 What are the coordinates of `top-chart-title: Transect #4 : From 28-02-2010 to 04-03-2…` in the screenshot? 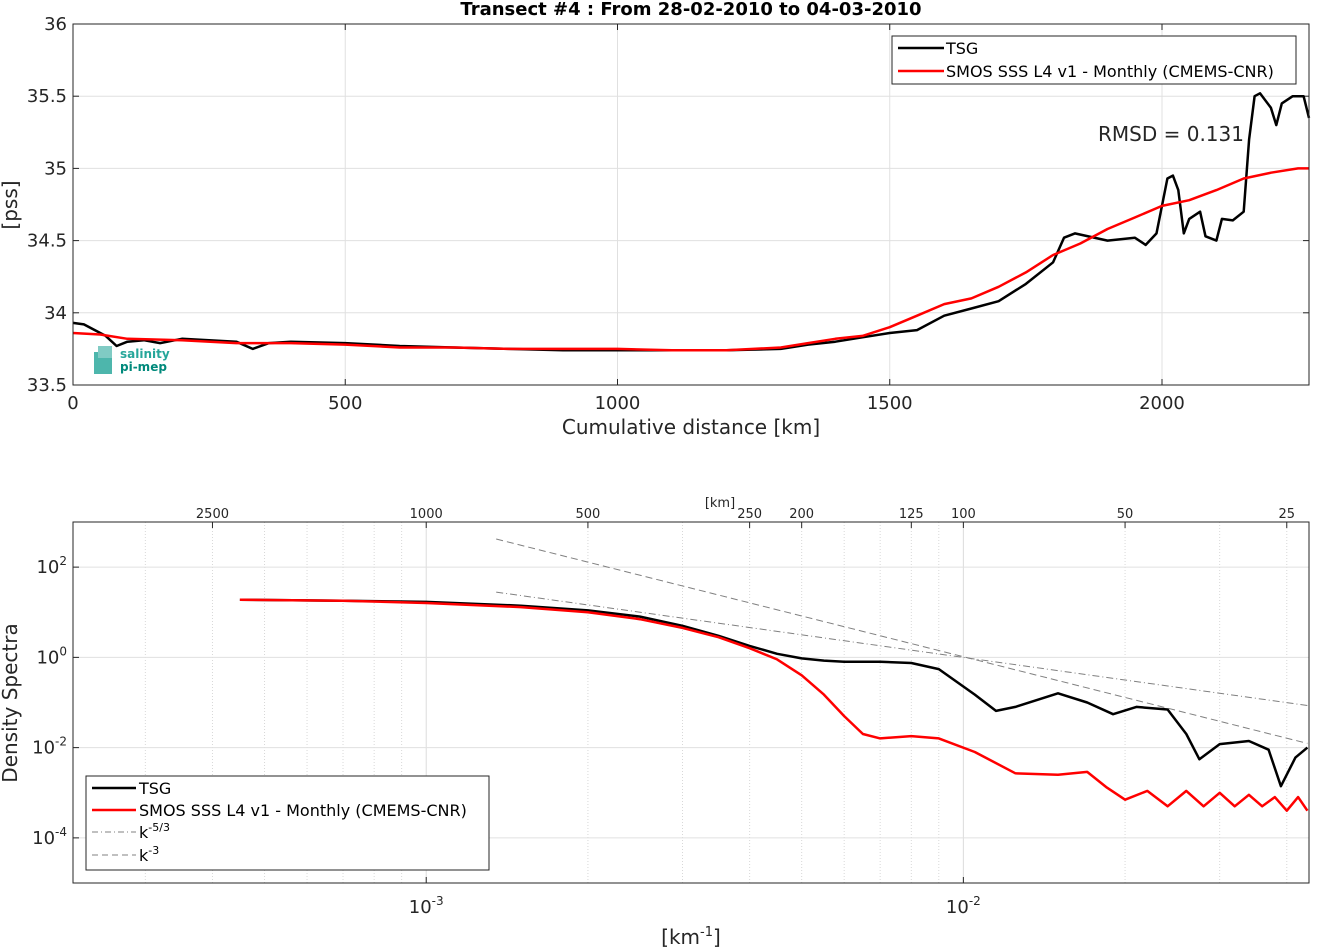 It's located at (690, 10).